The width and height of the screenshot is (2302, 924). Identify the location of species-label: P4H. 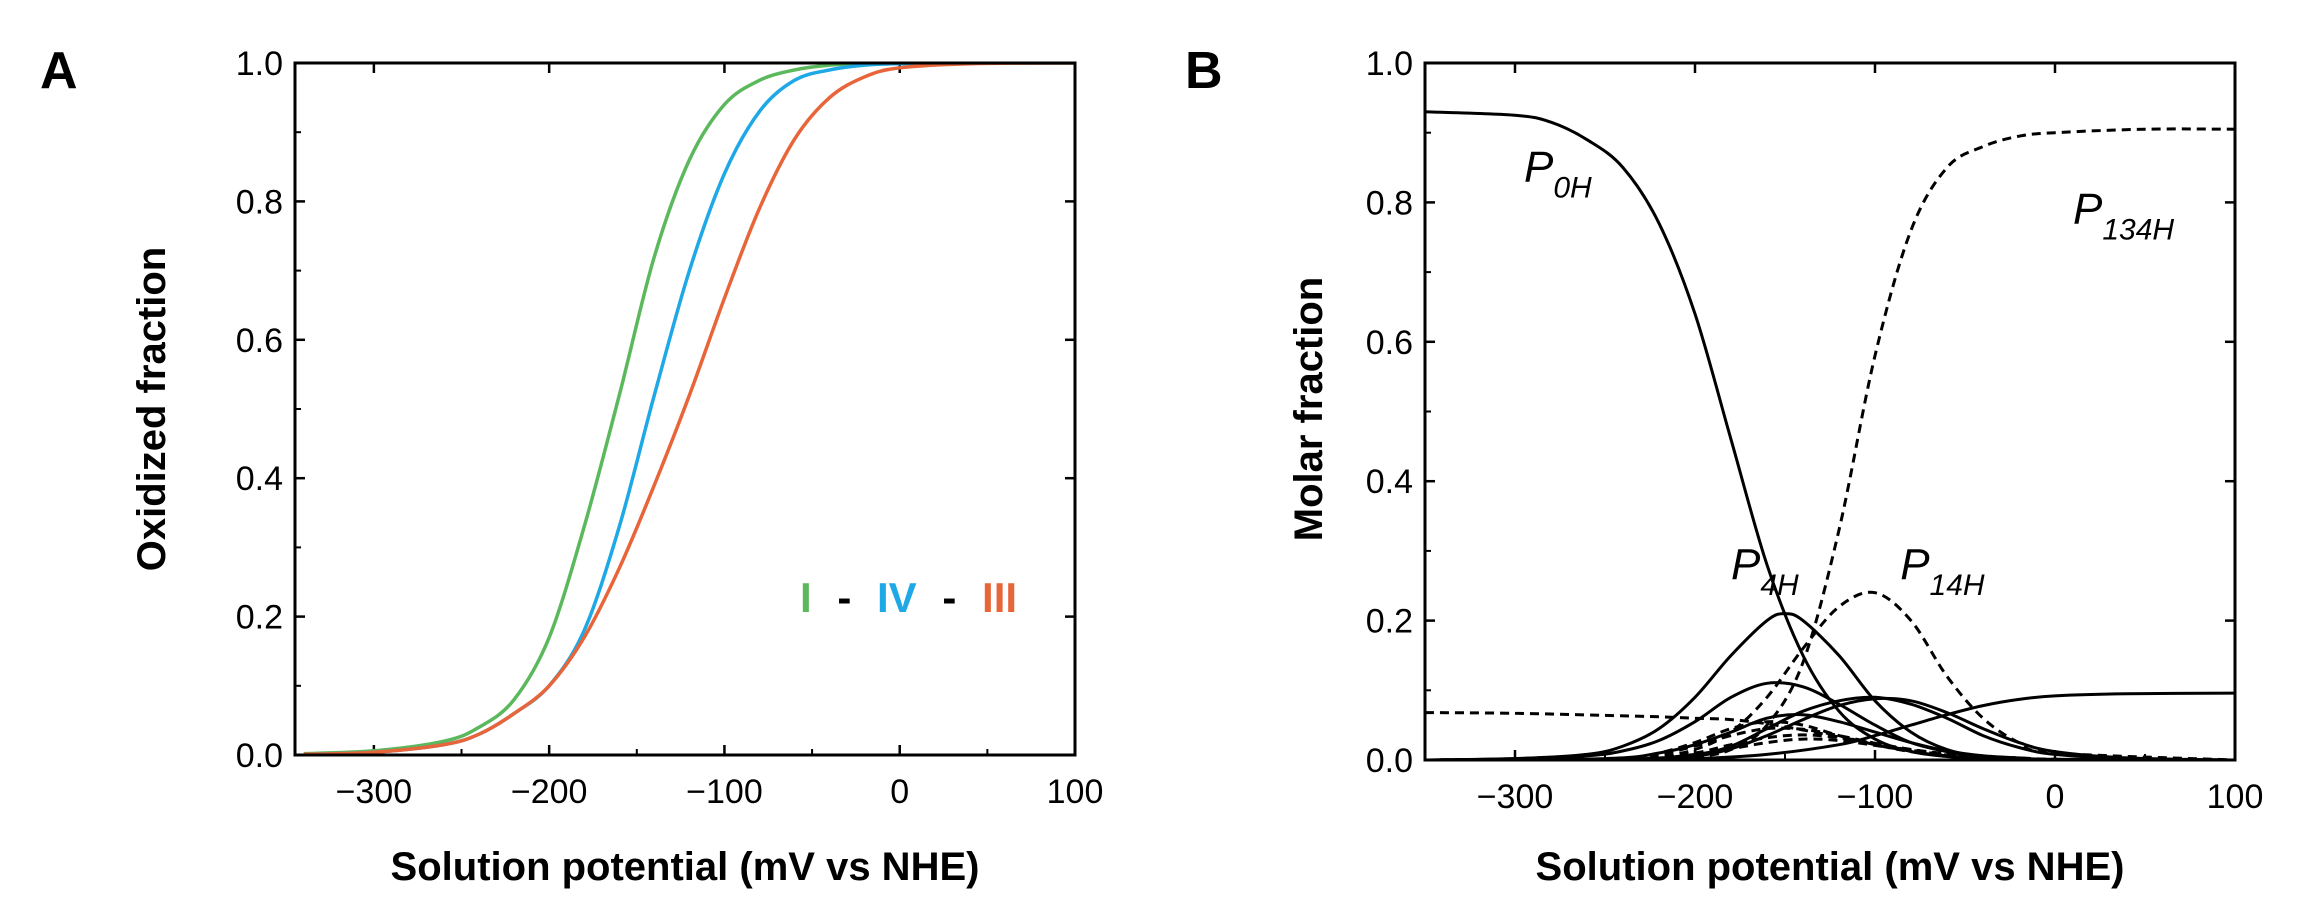
(1765, 571).